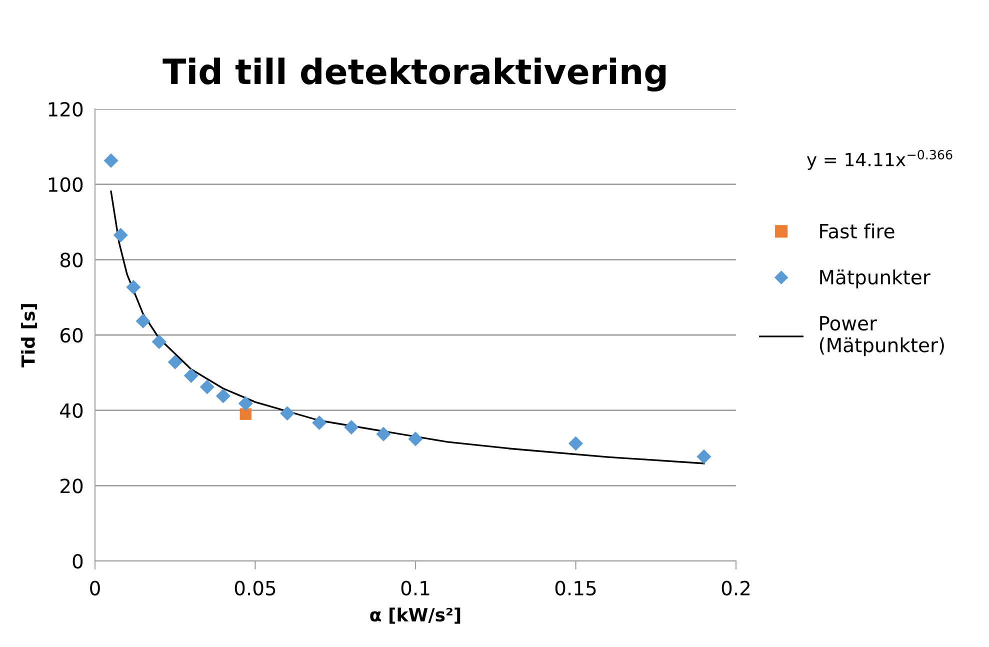 This screenshot has height=647, width=989. Describe the element at coordinates (71, 486) in the screenshot. I see `y-tick-label: 20` at that location.